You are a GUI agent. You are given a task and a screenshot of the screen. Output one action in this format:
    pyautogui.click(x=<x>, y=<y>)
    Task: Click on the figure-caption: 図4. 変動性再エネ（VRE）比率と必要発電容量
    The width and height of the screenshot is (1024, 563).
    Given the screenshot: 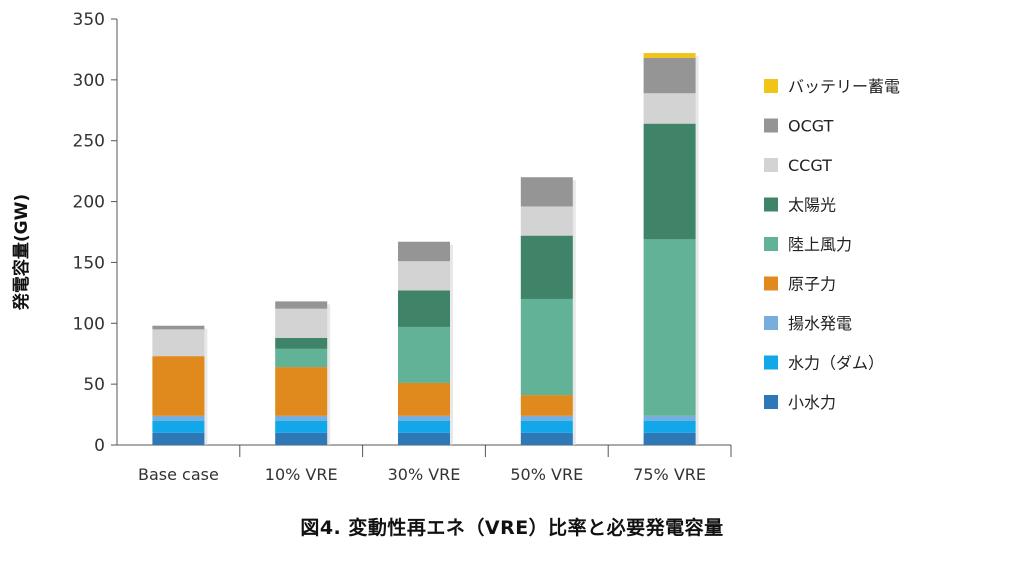 What is the action you would take?
    pyautogui.click(x=512, y=528)
    